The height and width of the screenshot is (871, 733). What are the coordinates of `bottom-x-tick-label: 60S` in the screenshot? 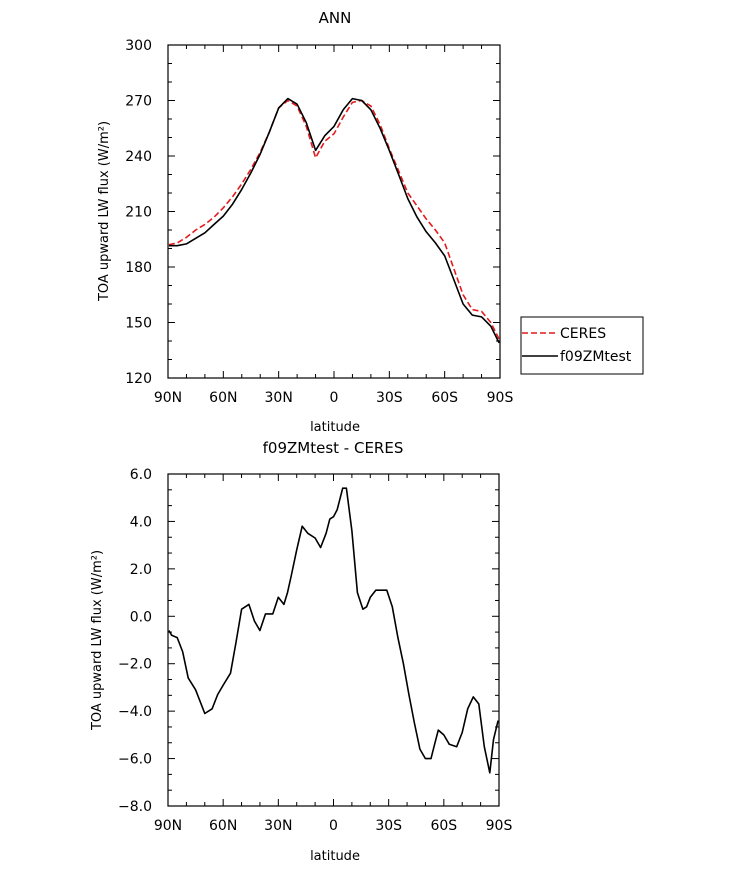 It's located at (443, 826).